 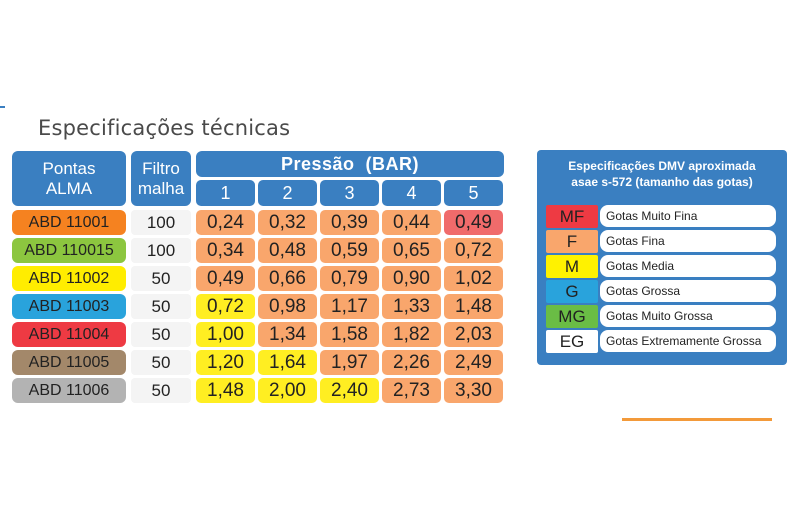 I want to click on nozzle-name: ABD 11004, so click(x=69, y=334).